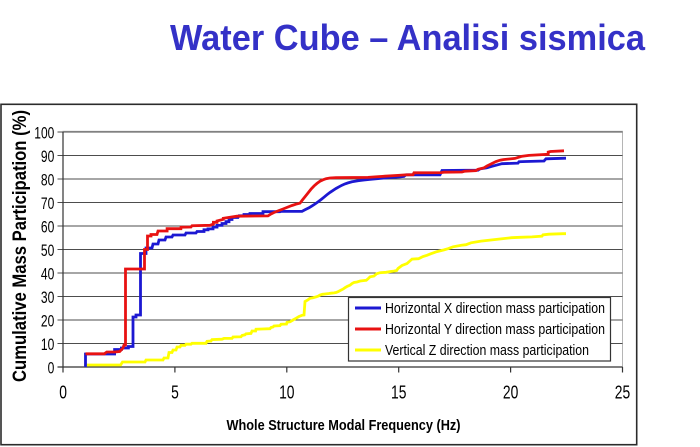 The width and height of the screenshot is (700, 447). Describe the element at coordinates (47, 251) in the screenshot. I see `svg-text: 50` at that location.